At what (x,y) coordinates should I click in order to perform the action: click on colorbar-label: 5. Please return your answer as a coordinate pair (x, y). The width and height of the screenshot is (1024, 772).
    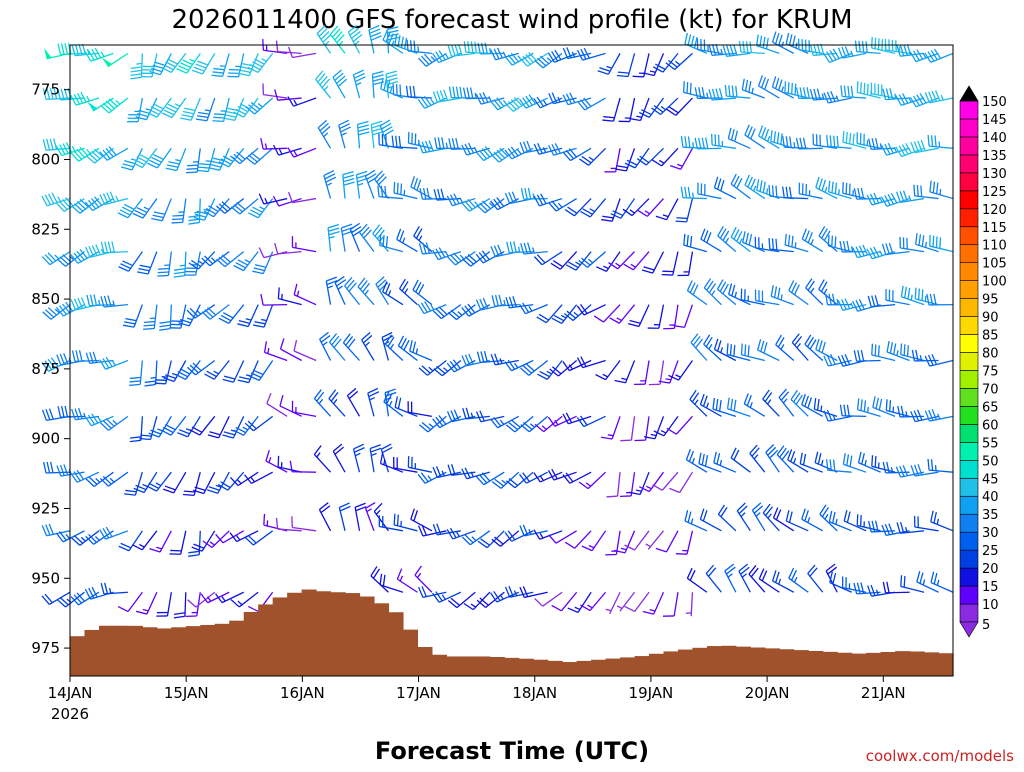
    Looking at the image, I should click on (986, 625).